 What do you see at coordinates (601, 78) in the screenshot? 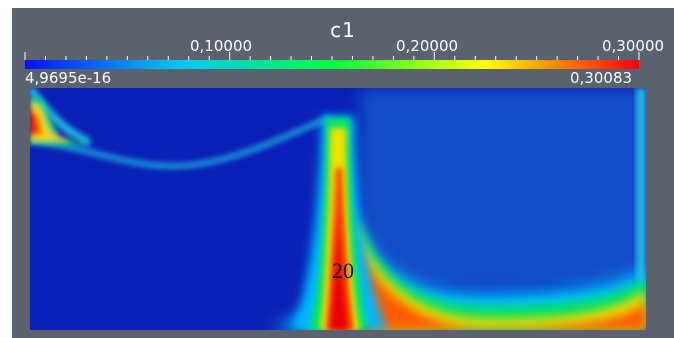
I see `colorbar-max-label: 0,30083` at bounding box center [601, 78].